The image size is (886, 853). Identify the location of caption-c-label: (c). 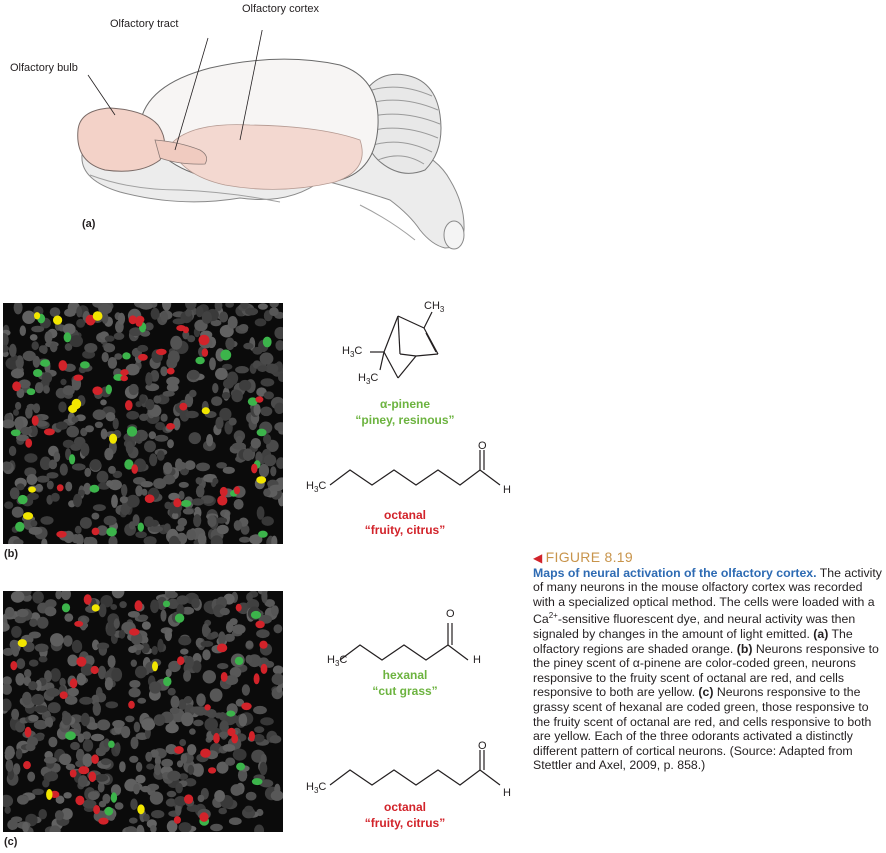
(706, 692).